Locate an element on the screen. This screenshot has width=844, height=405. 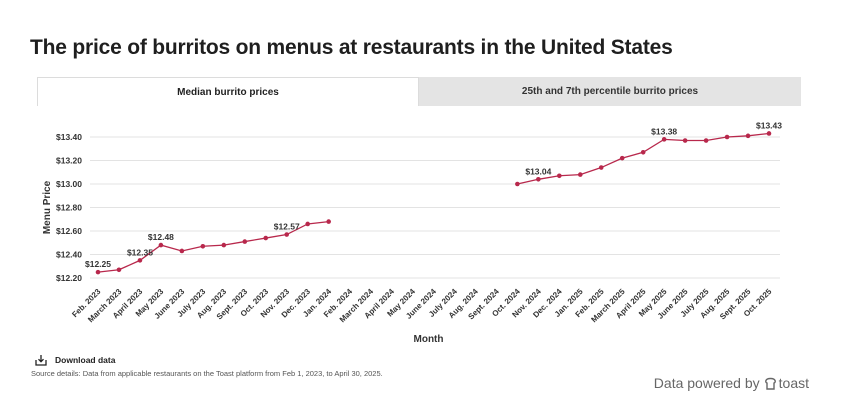
data-label: $13.38 is located at coordinates (664, 131).